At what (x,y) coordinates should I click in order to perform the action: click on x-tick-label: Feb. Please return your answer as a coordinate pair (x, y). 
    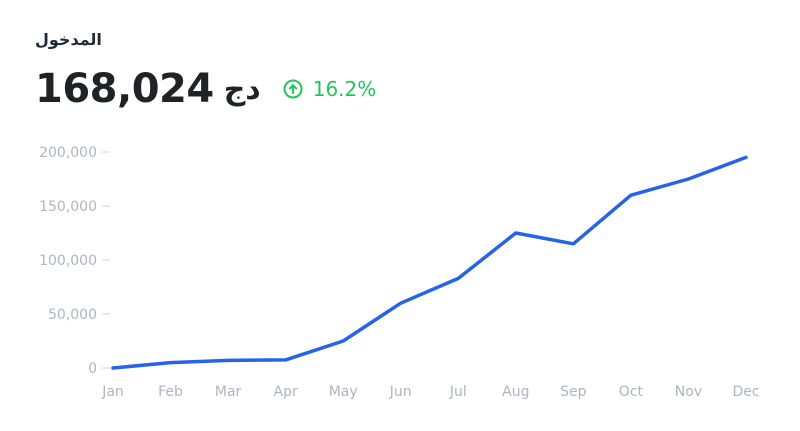
    Looking at the image, I should click on (170, 392).